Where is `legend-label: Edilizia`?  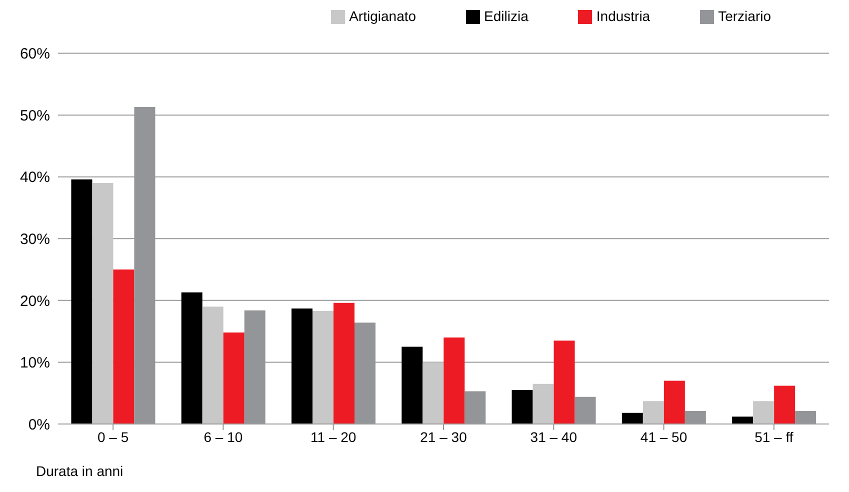 legend-label: Edilizia is located at coordinates (506, 16).